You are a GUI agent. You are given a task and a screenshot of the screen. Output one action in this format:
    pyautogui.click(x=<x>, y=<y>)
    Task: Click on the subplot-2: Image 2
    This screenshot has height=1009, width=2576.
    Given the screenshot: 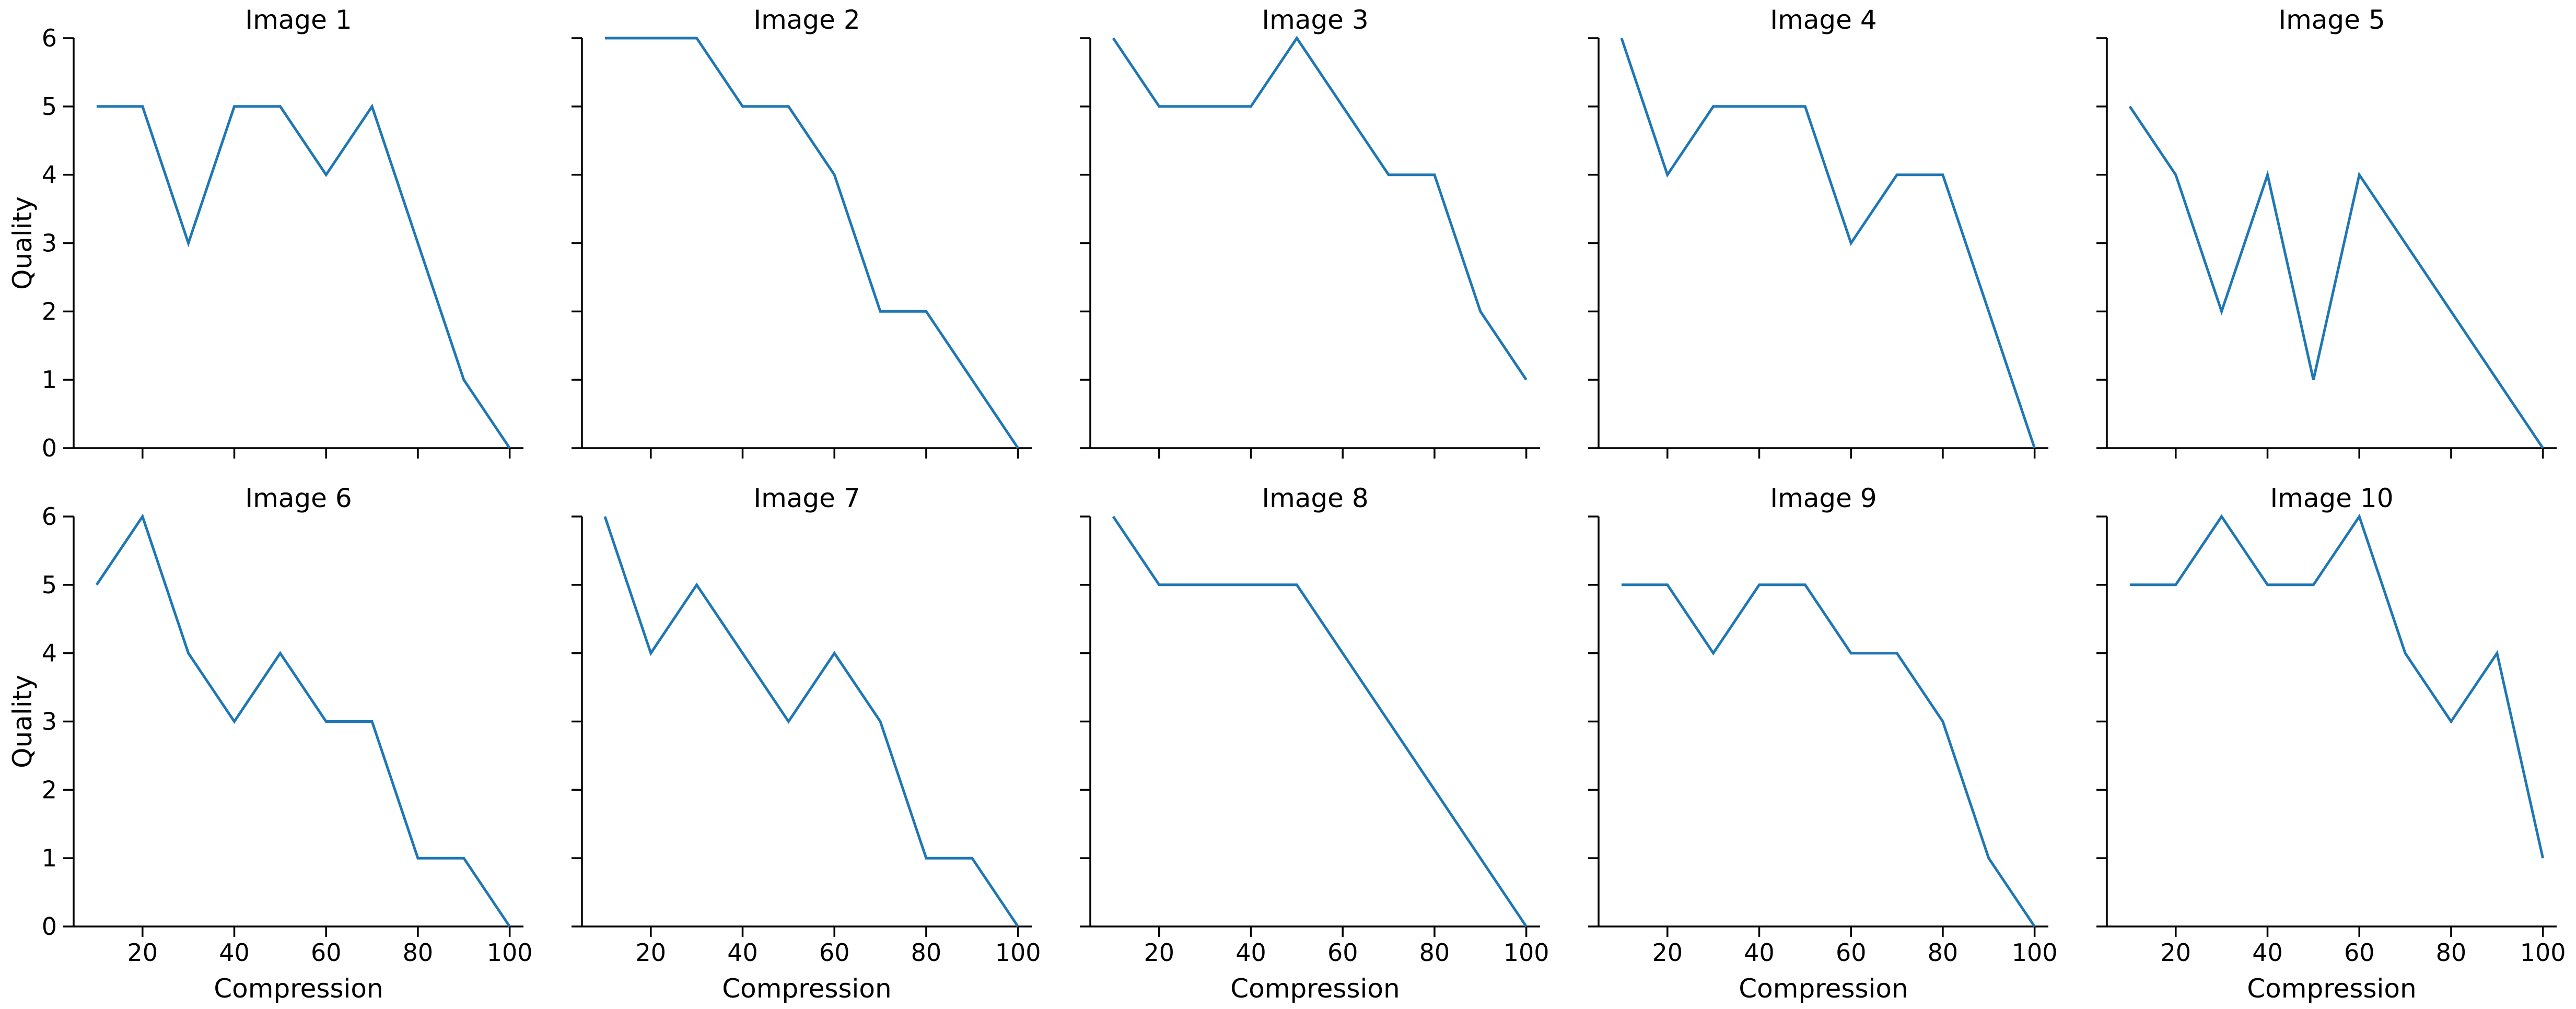 What is the action you would take?
    pyautogui.click(x=802, y=232)
    